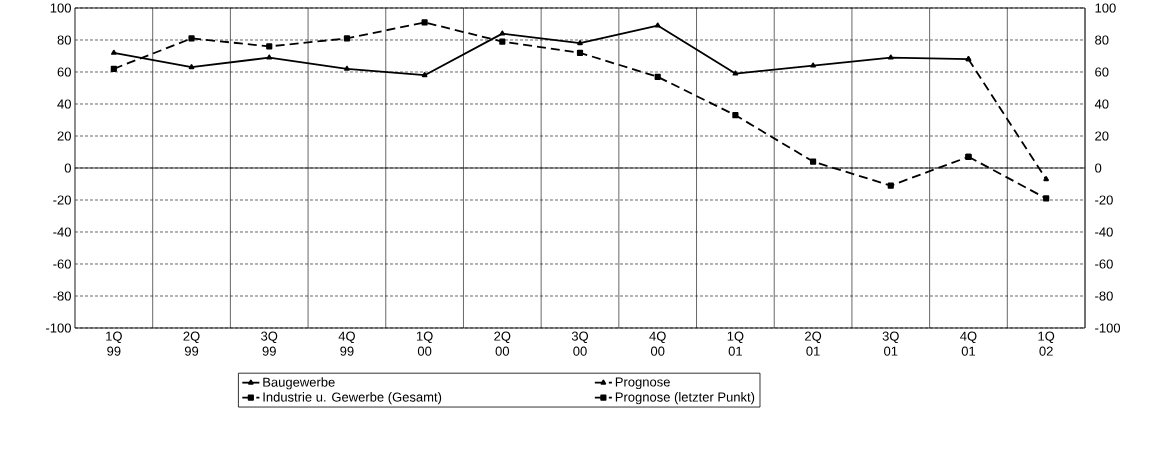 The height and width of the screenshot is (463, 1156). I want to click on legend-label: Prognose (letzter Punkt), so click(685, 398).